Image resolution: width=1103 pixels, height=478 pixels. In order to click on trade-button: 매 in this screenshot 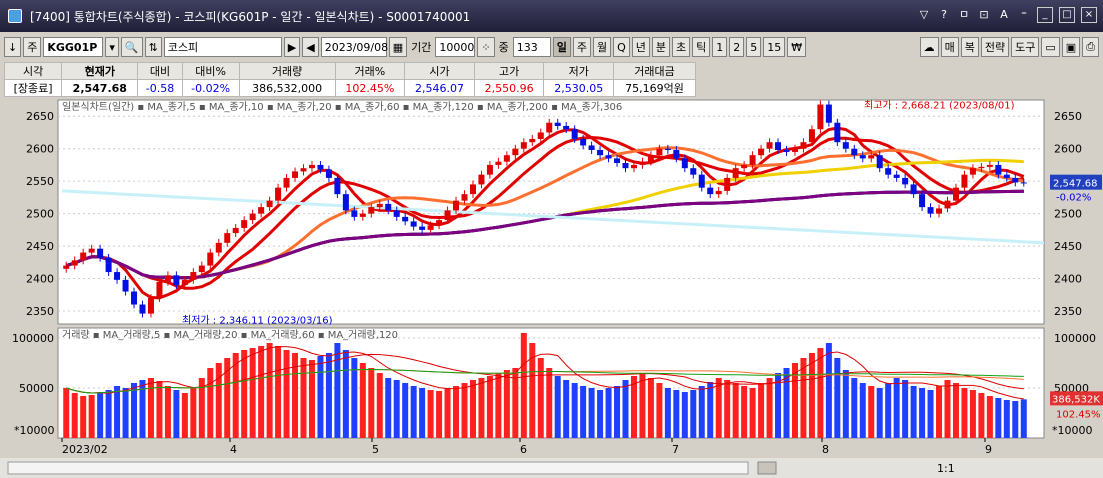, I will do `click(949, 47)`.